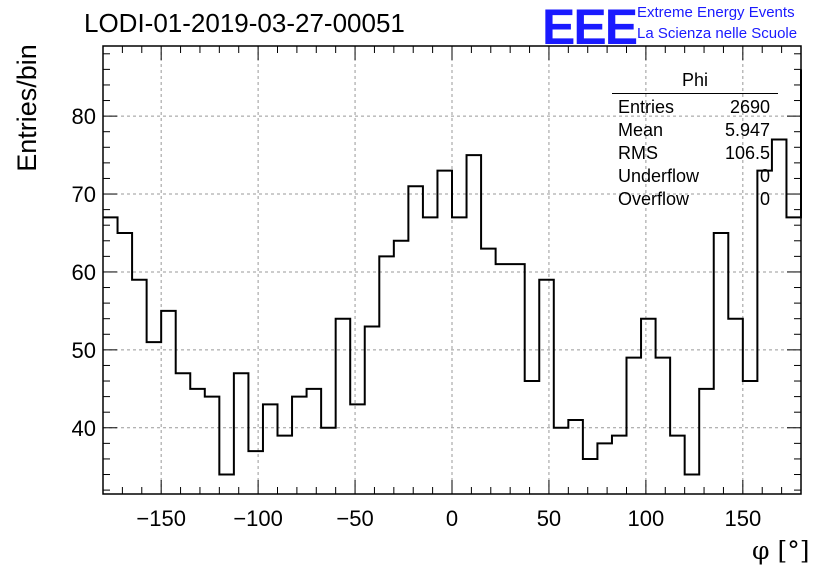 The height and width of the screenshot is (572, 836). Describe the element at coordinates (742, 518) in the screenshot. I see `x-tick-label: 150` at that location.